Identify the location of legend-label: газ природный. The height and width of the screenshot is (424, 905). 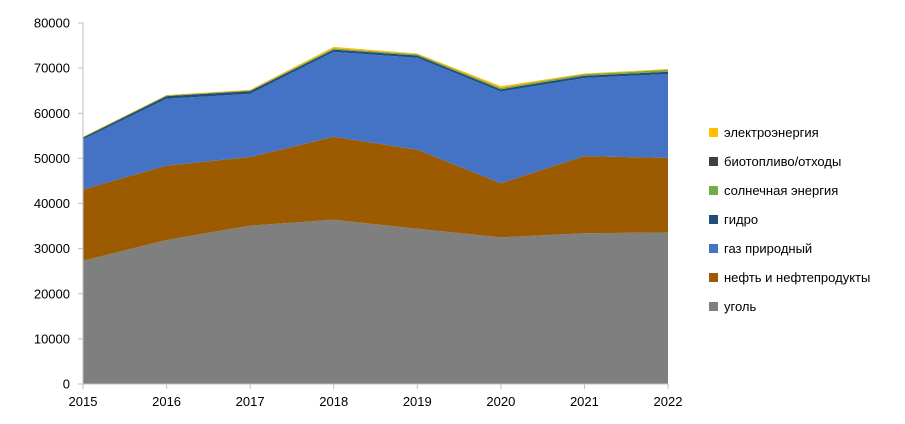
(768, 248).